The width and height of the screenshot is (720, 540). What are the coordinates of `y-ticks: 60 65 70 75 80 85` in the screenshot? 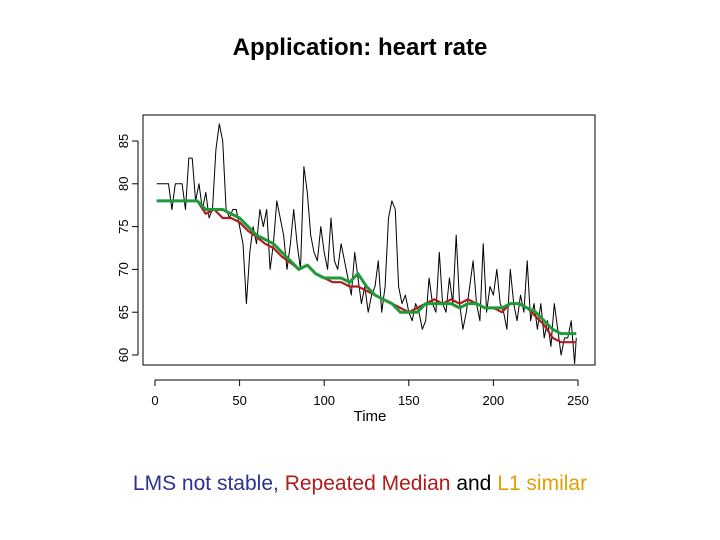 It's located at (127, 248).